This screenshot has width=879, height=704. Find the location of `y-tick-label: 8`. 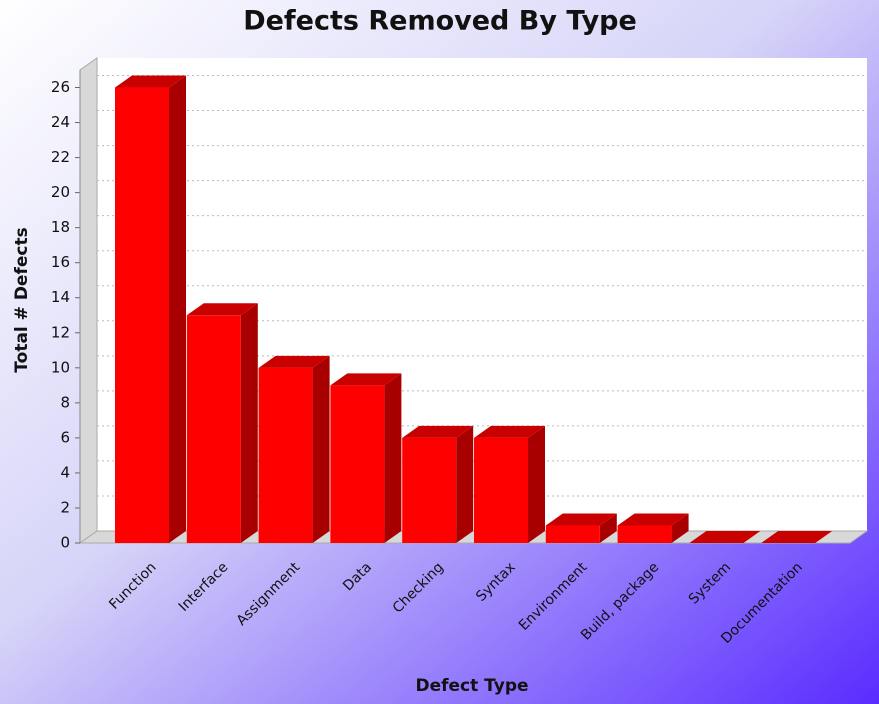

y-tick-label: 8 is located at coordinates (65, 402).